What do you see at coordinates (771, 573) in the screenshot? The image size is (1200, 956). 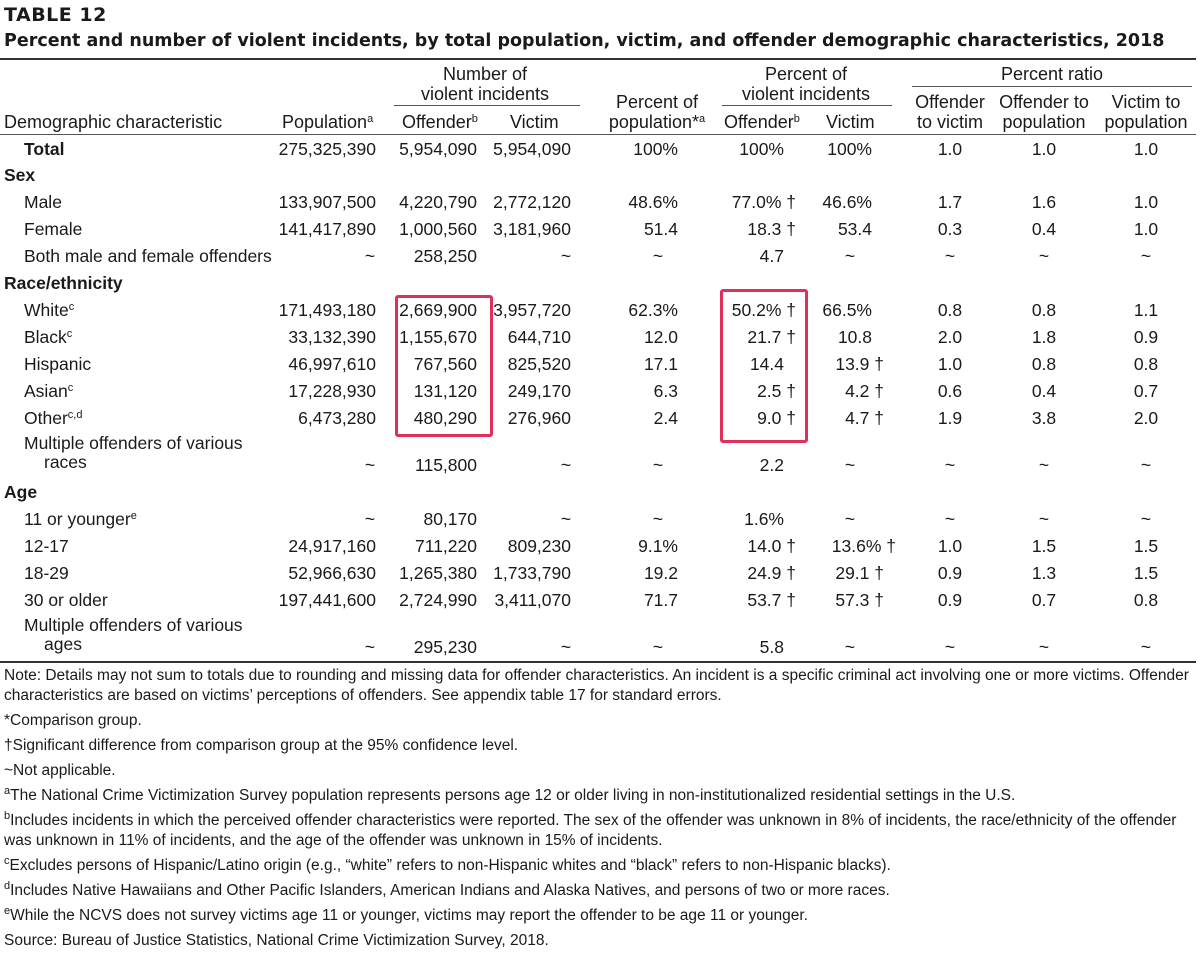 I see `cell-pct-offender: 24.9 †` at bounding box center [771, 573].